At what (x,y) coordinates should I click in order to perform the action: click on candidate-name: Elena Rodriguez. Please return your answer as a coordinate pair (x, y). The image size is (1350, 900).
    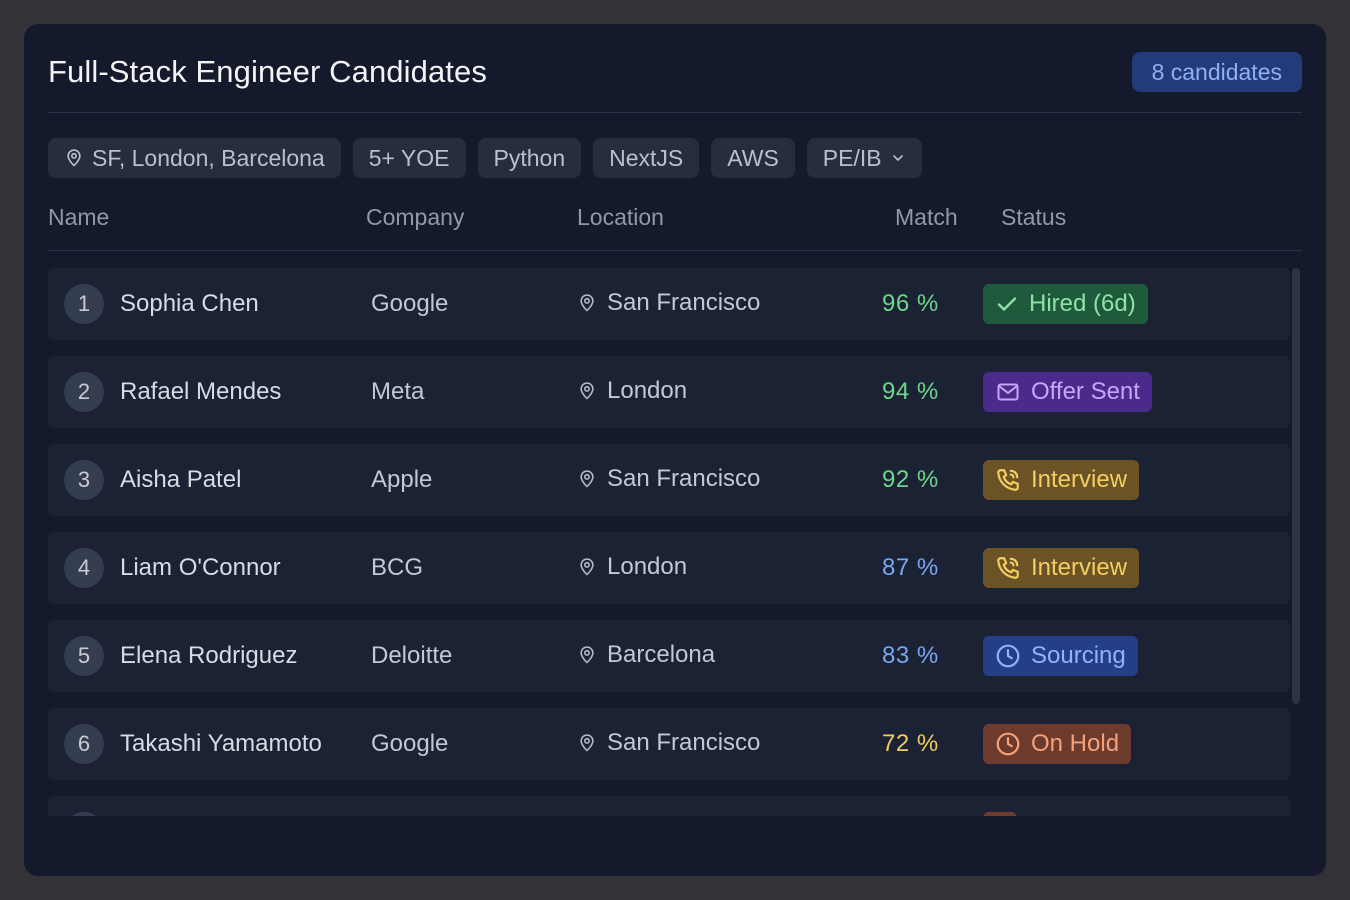
    Looking at the image, I should click on (209, 655).